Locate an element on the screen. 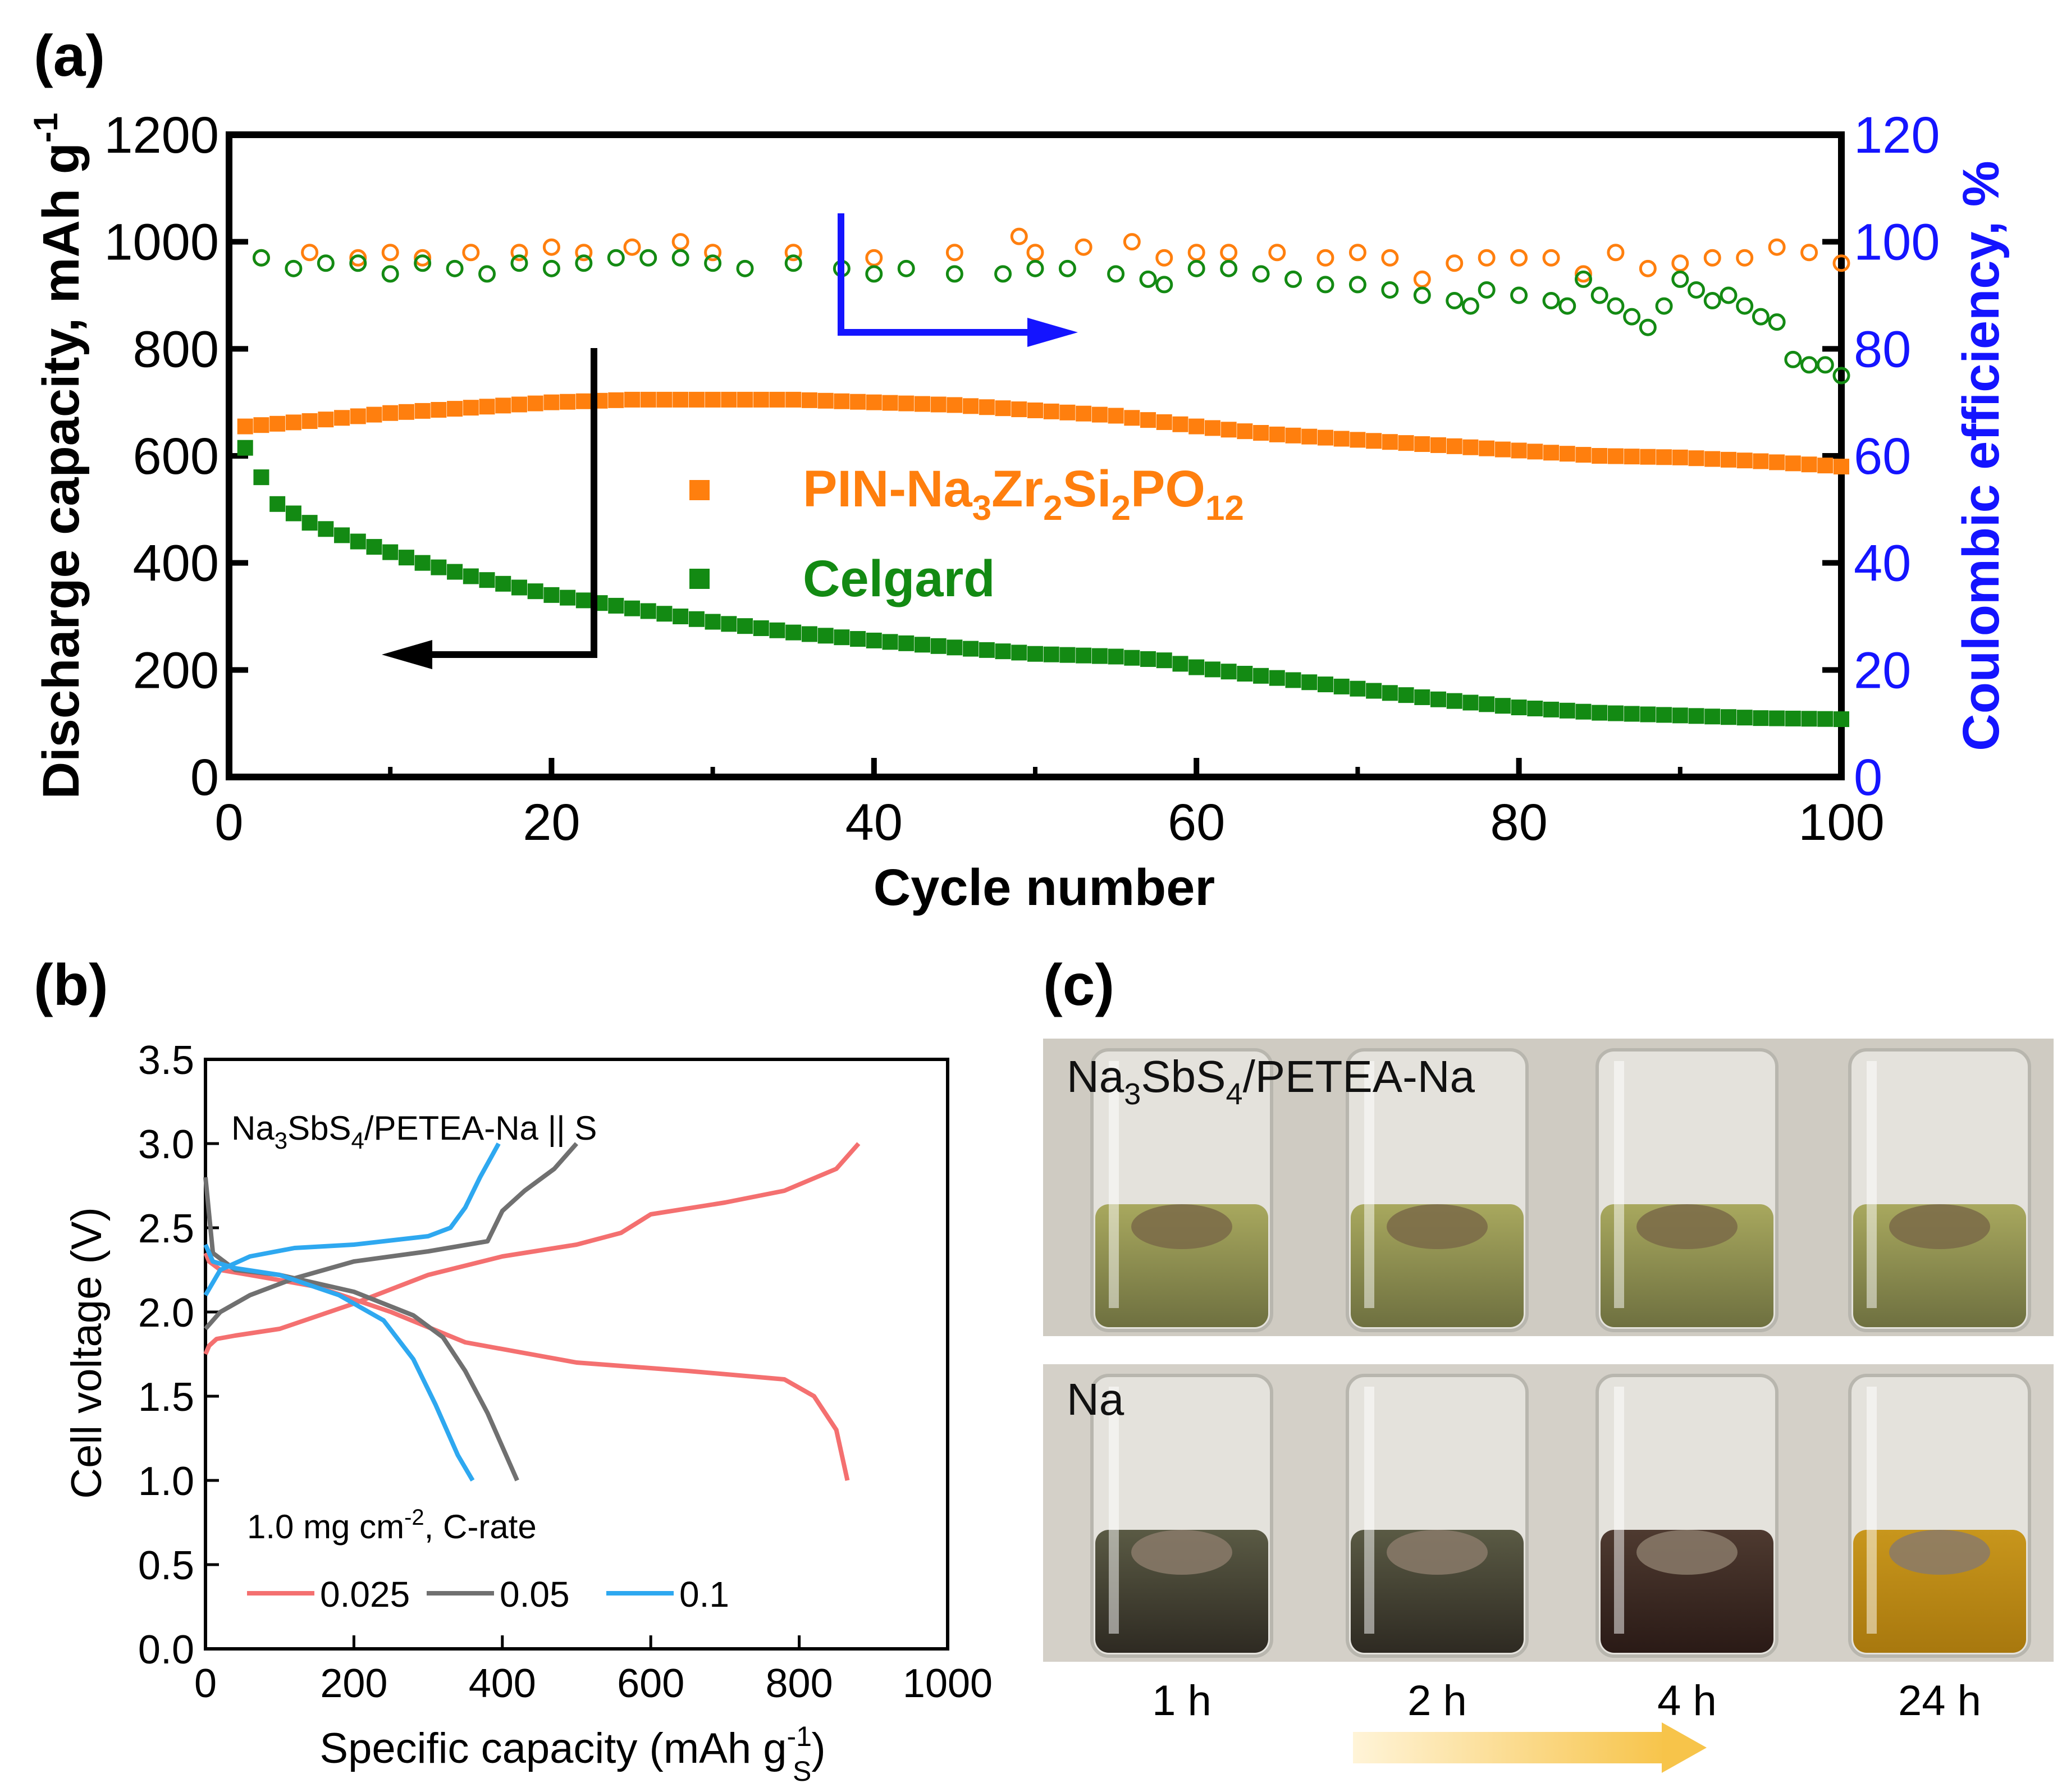 Image resolution: width=2071 pixels, height=1792 pixels. x-tick-label: 0 is located at coordinates (228, 822).